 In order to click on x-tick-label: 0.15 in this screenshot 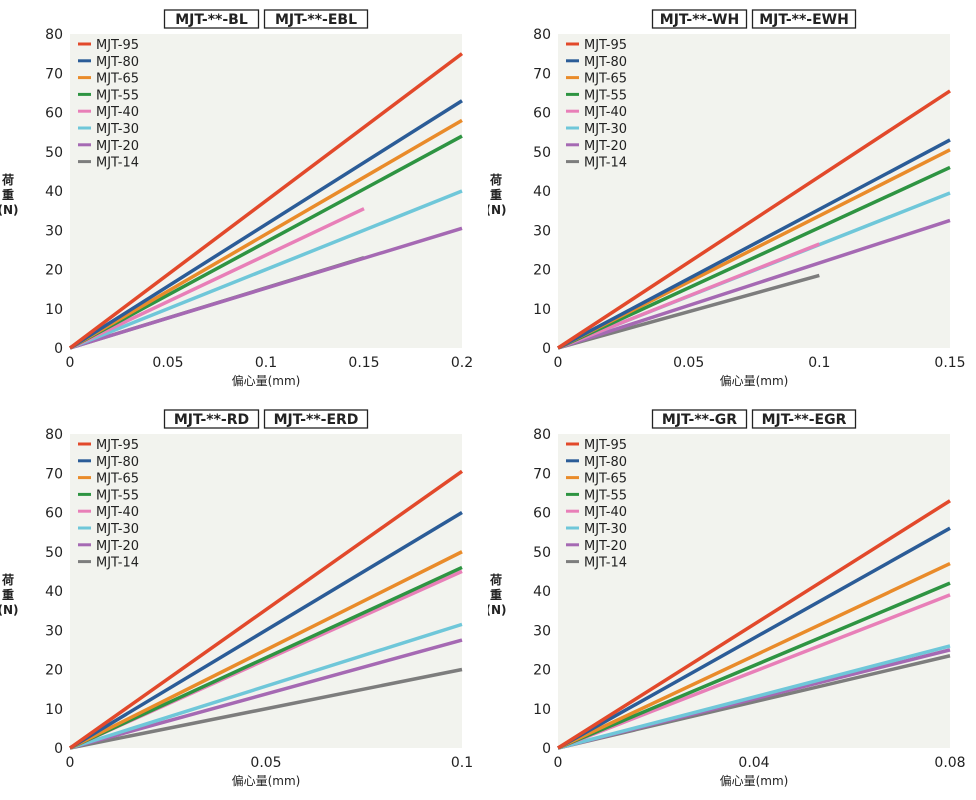, I will do `click(949, 363)`.